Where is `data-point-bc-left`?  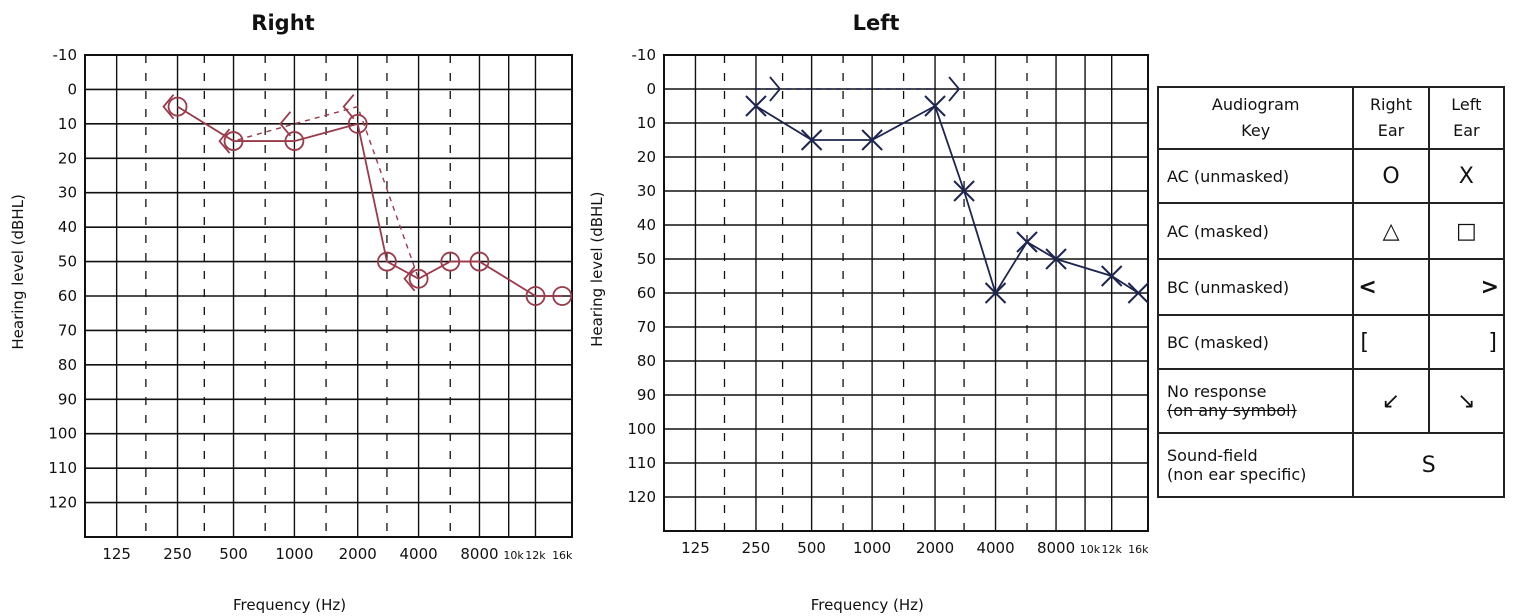 data-point-bc-left is located at coordinates (954, 89).